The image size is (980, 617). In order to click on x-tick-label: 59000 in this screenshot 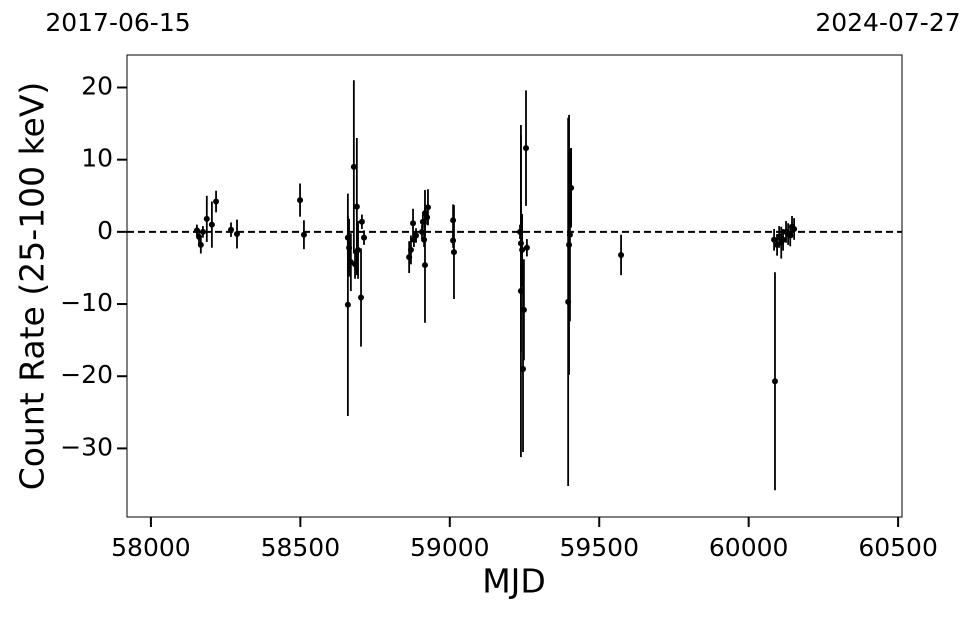, I will do `click(450, 547)`.